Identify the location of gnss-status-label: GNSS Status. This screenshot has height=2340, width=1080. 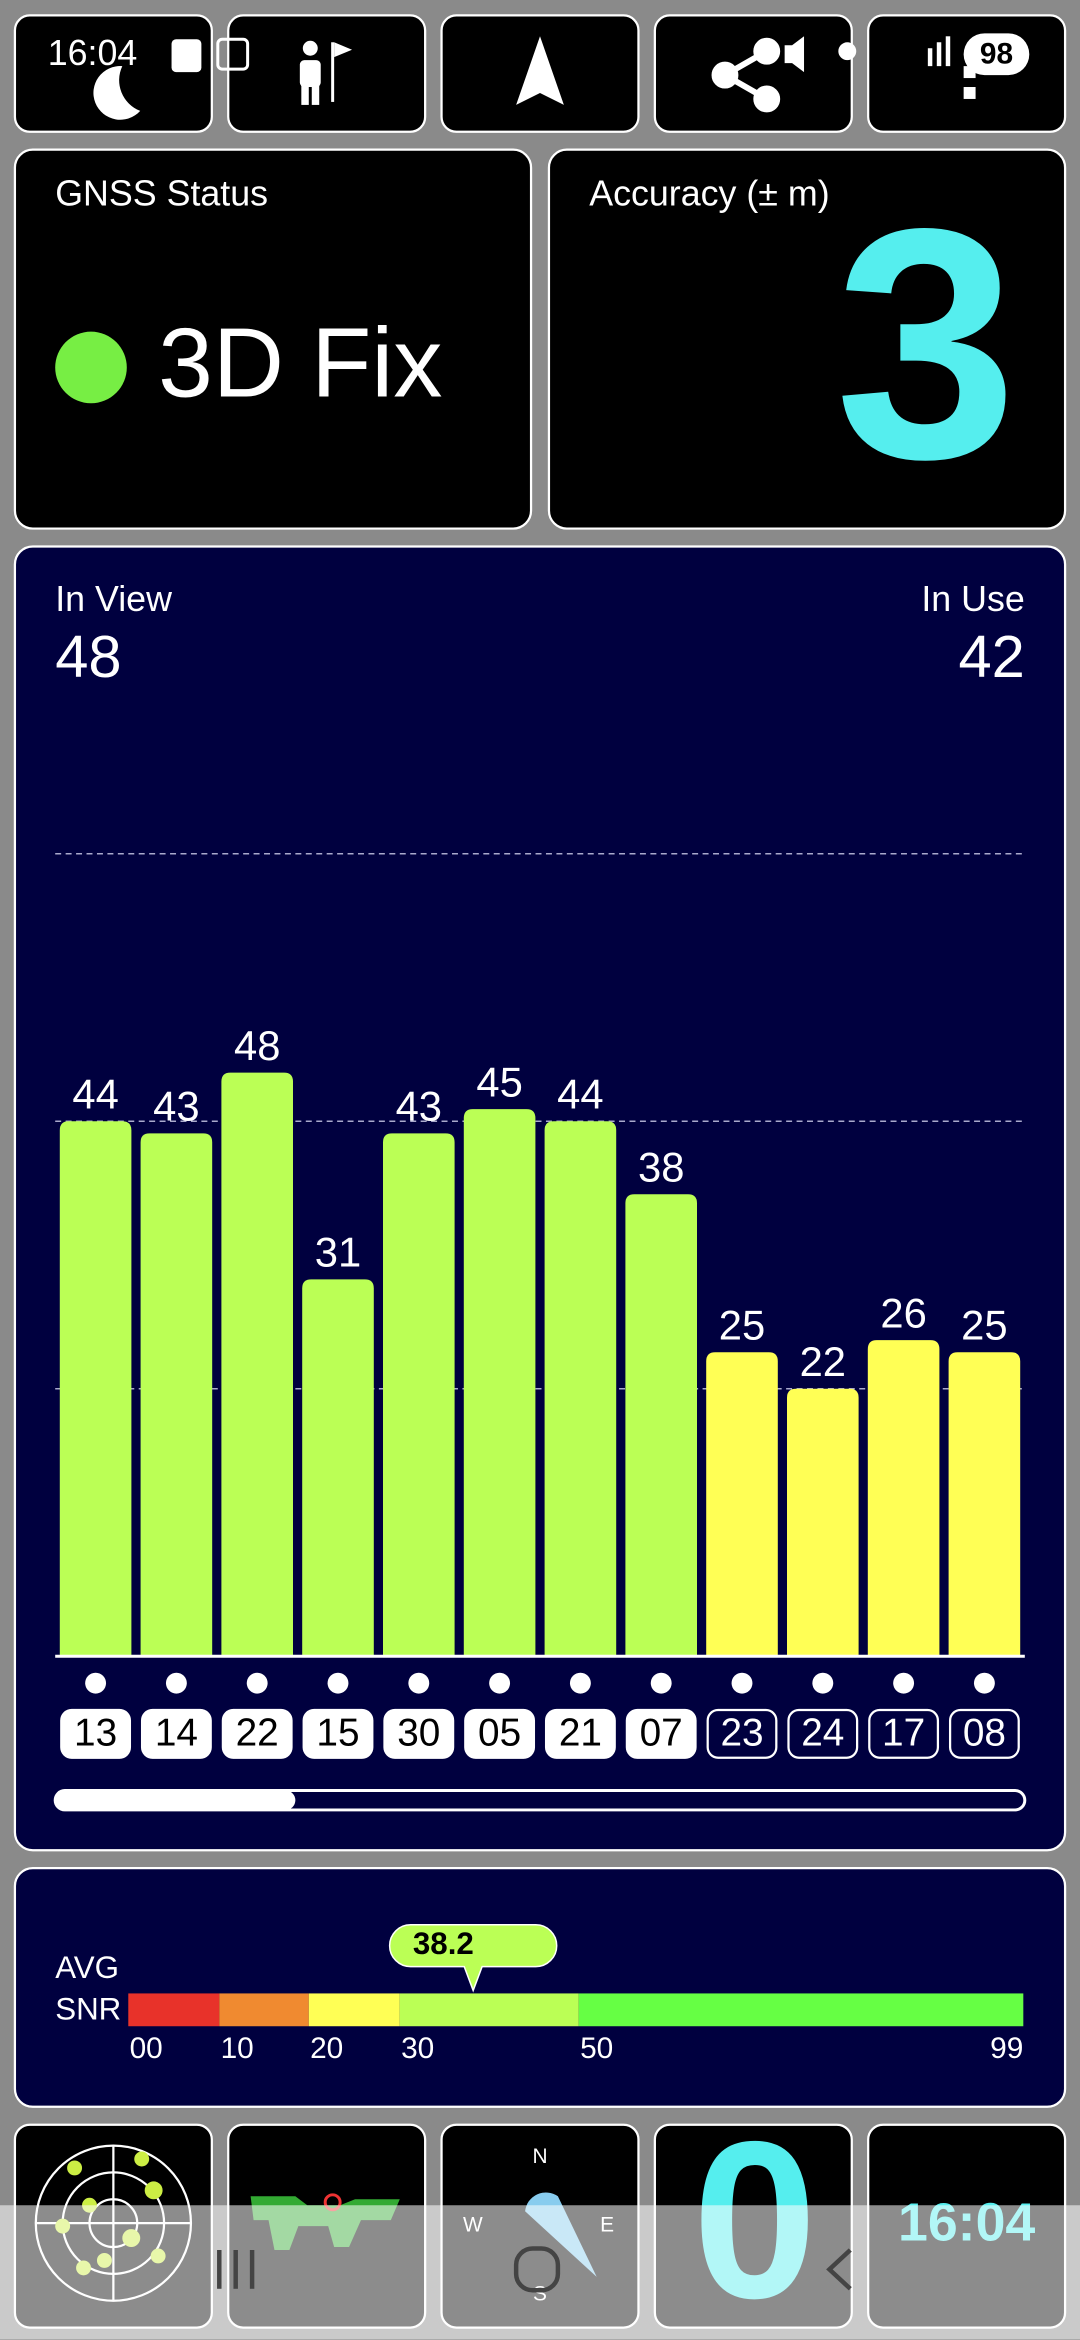
(161, 193).